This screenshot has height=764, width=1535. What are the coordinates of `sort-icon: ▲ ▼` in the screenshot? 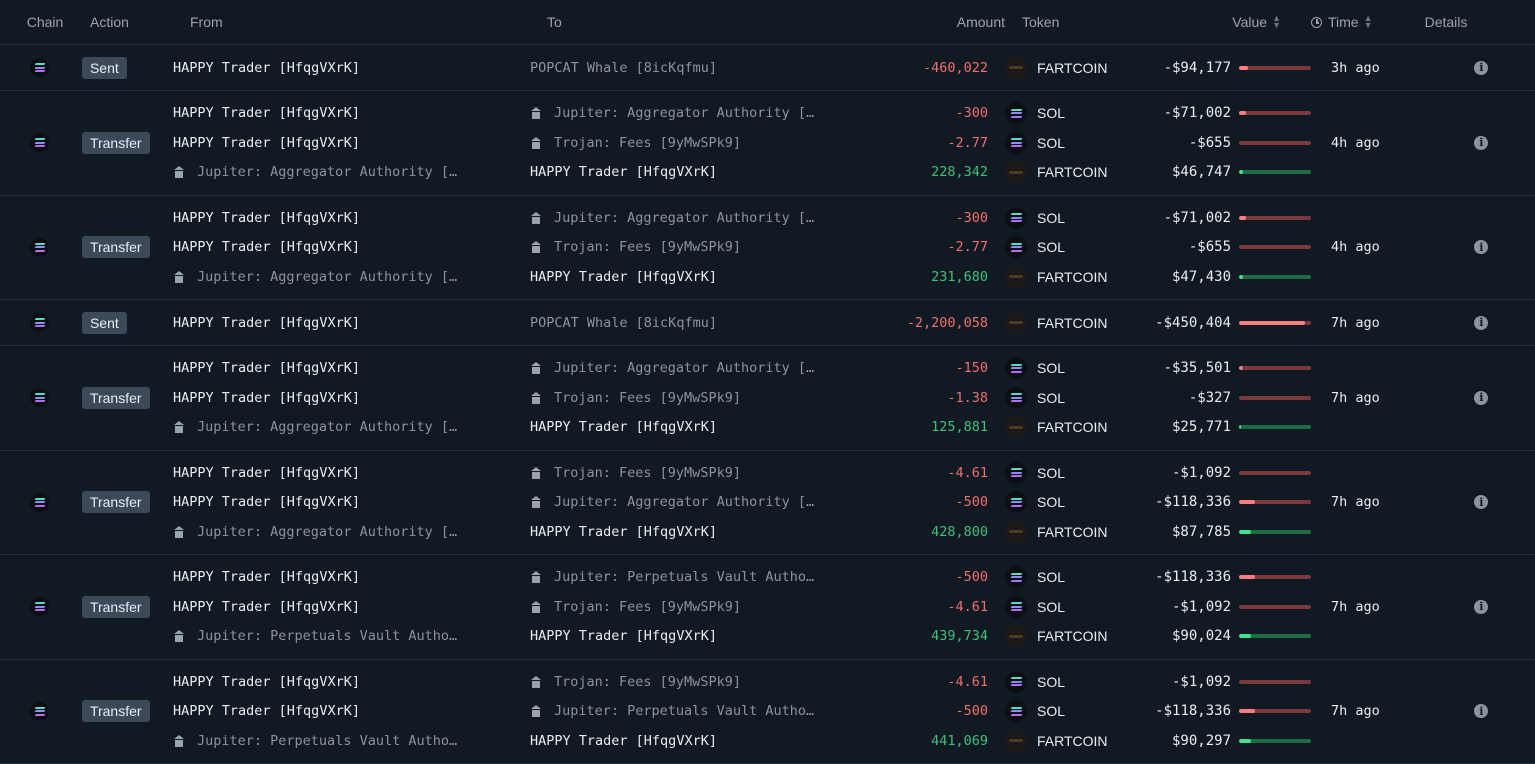 It's located at (1368, 21).